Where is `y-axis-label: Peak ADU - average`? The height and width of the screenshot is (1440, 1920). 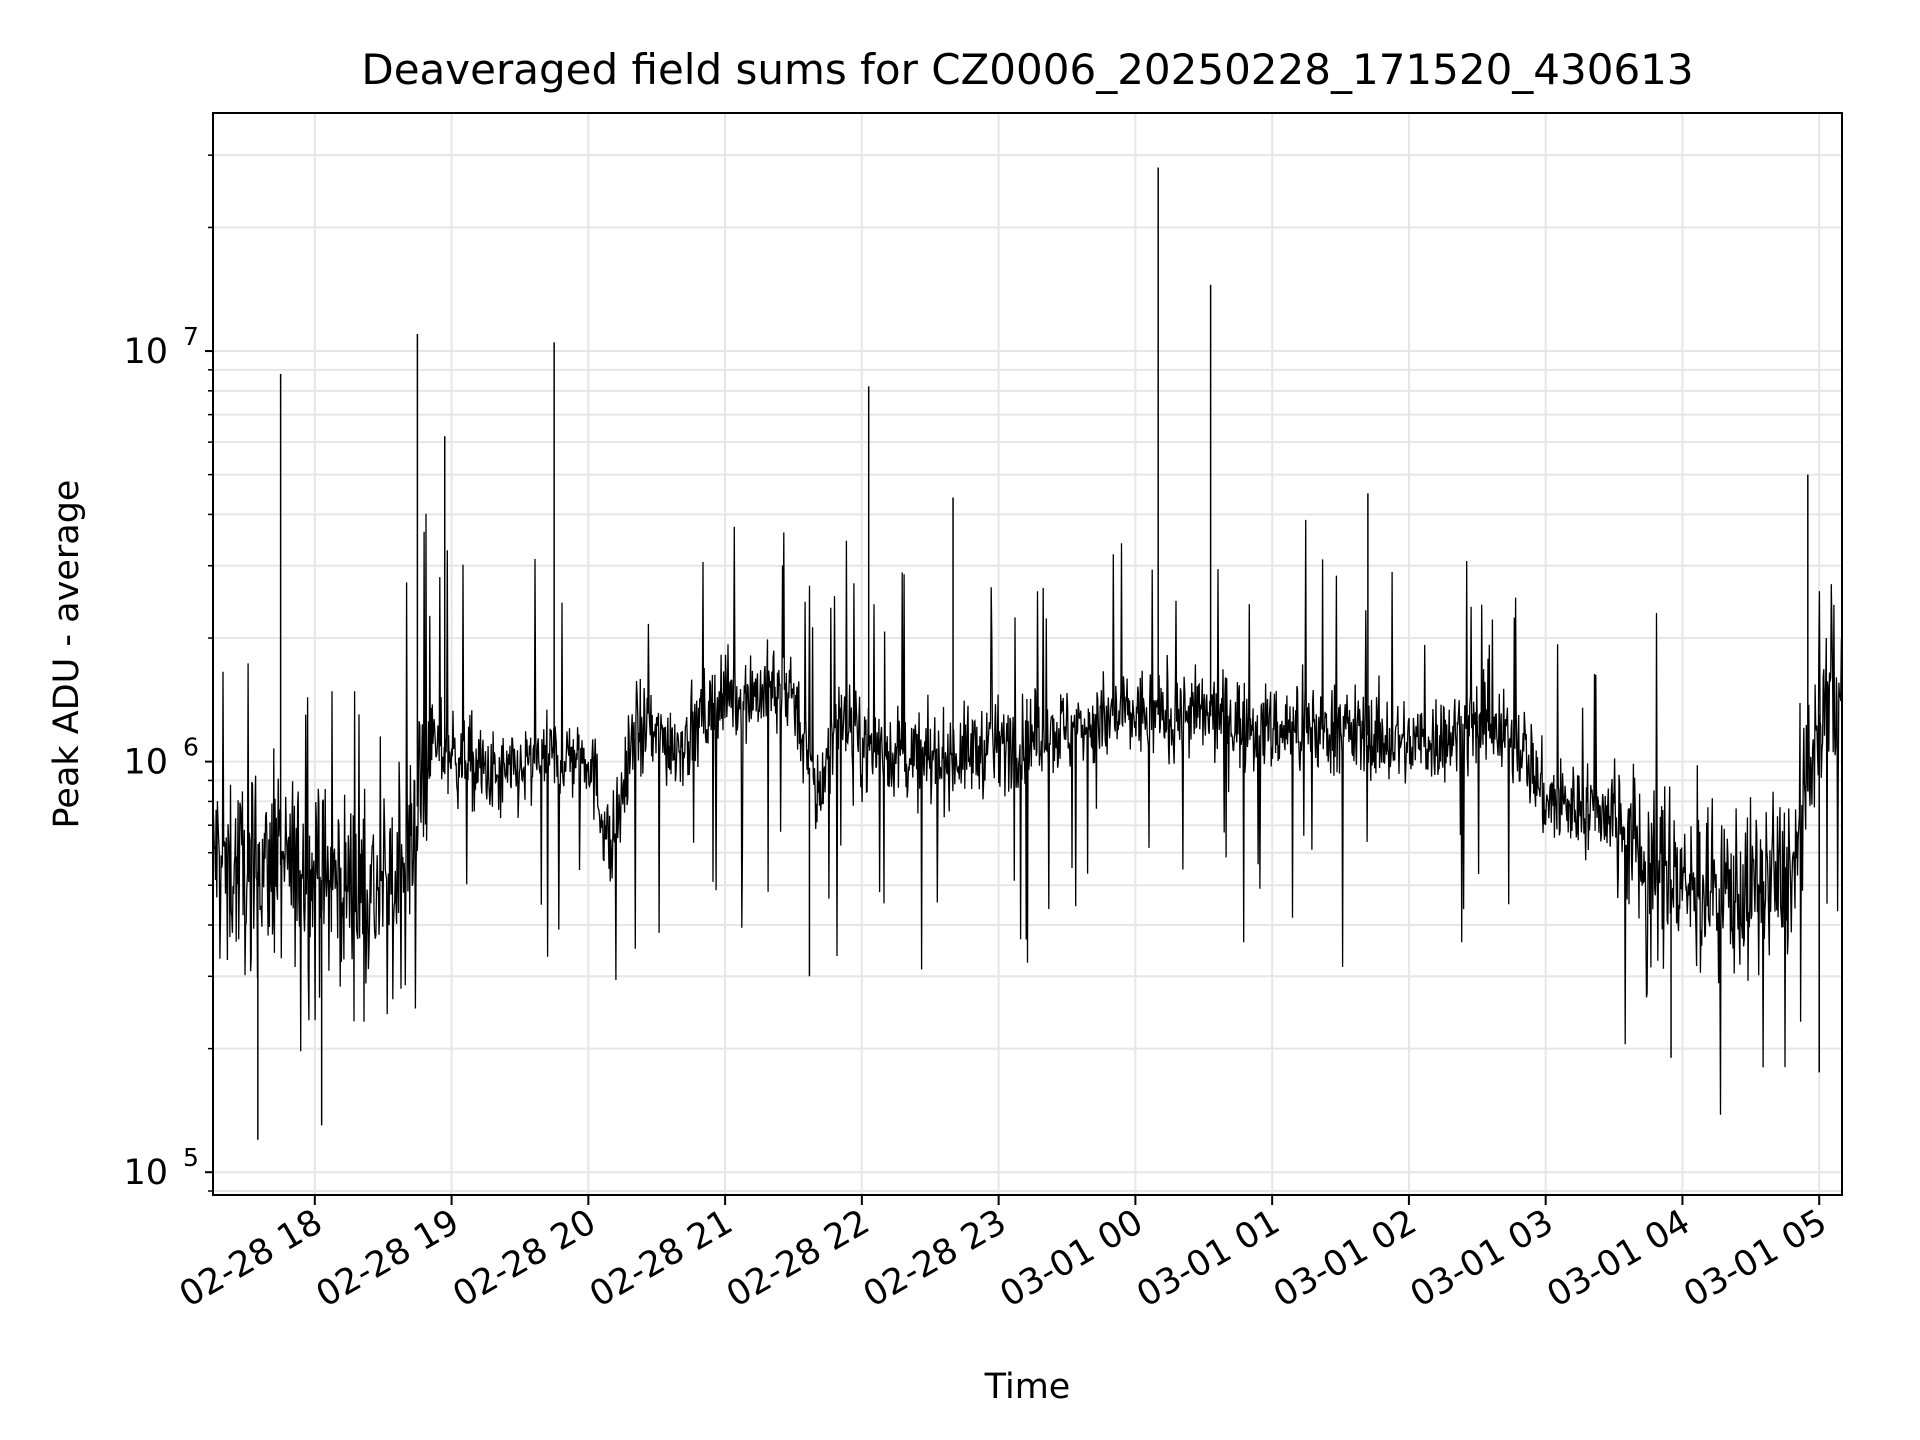
y-axis-label: Peak ADU - average is located at coordinates (67, 654).